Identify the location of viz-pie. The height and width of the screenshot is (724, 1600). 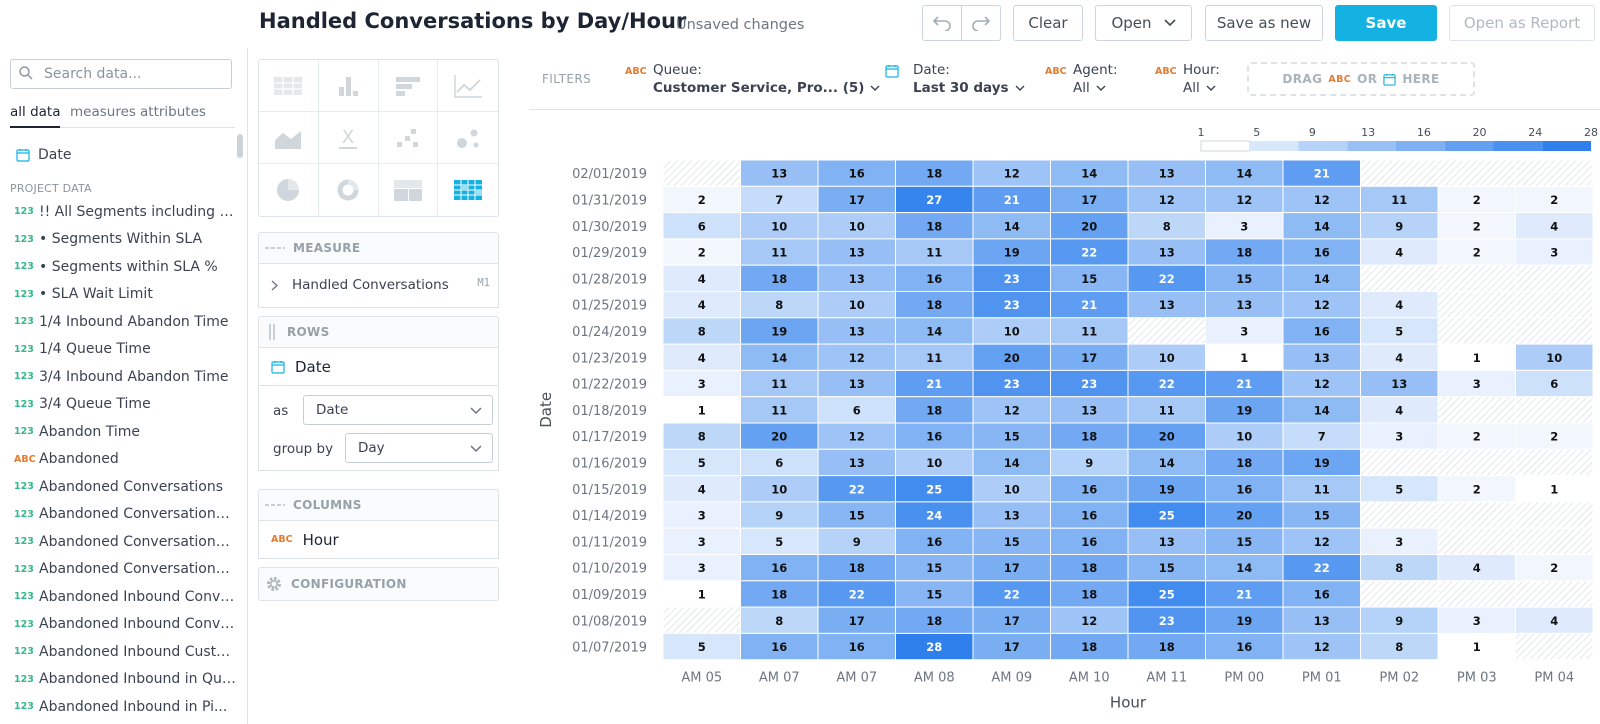
(289, 190).